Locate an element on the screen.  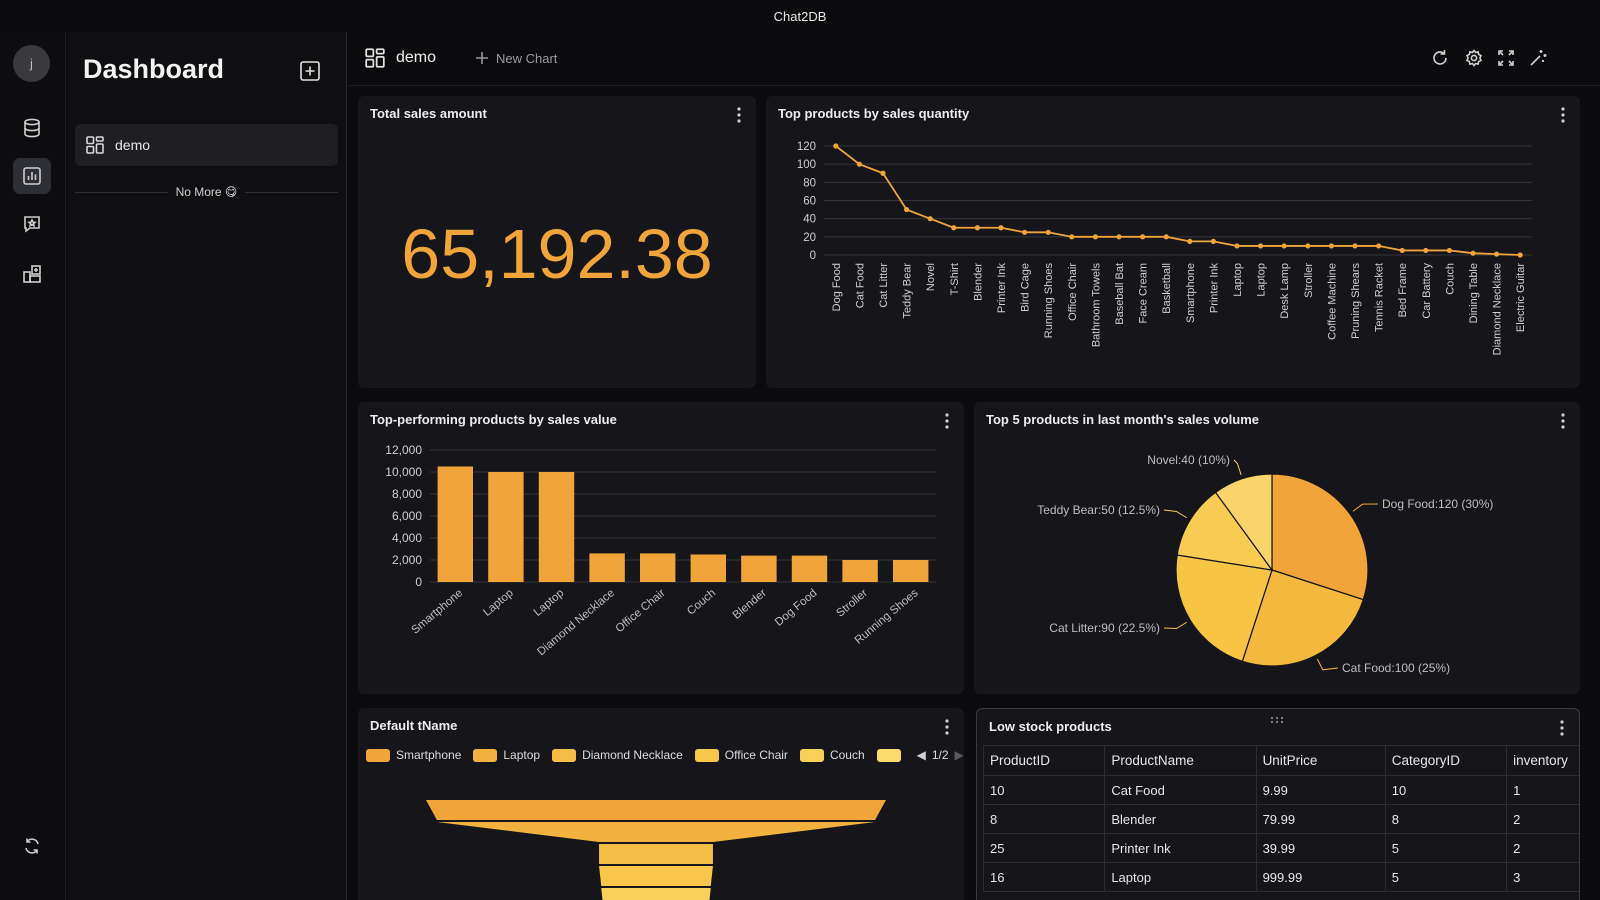
table-row: 16 Laptop 999.99 5 3 is located at coordinates (1280, 877).